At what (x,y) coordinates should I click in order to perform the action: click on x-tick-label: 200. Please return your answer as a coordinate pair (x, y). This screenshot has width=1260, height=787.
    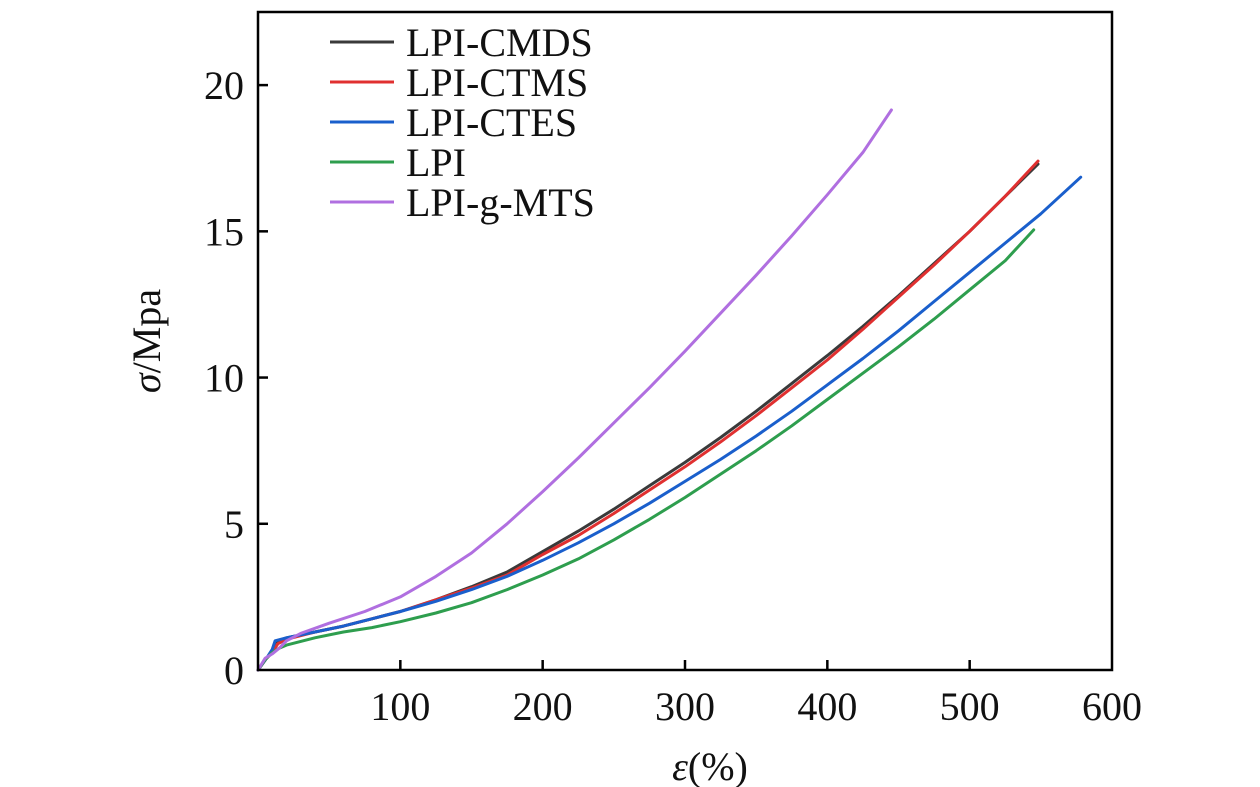
    Looking at the image, I should click on (543, 706).